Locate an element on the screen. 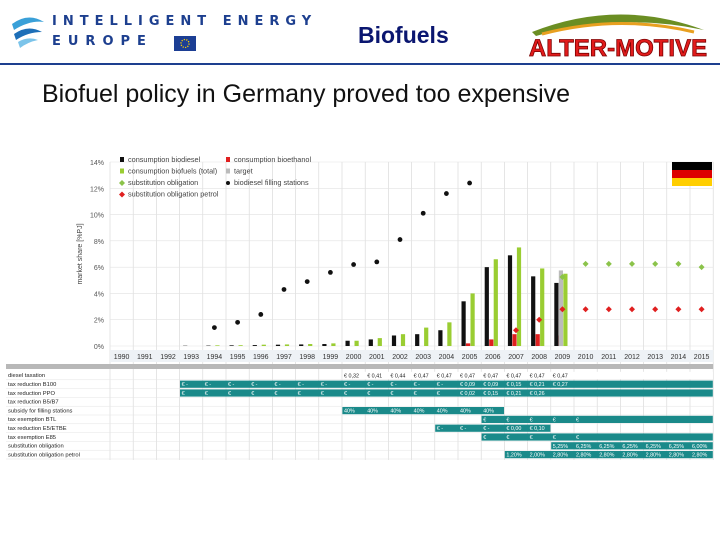 The width and height of the screenshot is (720, 540). policy-cell-value: € 0,26 is located at coordinates (537, 394).